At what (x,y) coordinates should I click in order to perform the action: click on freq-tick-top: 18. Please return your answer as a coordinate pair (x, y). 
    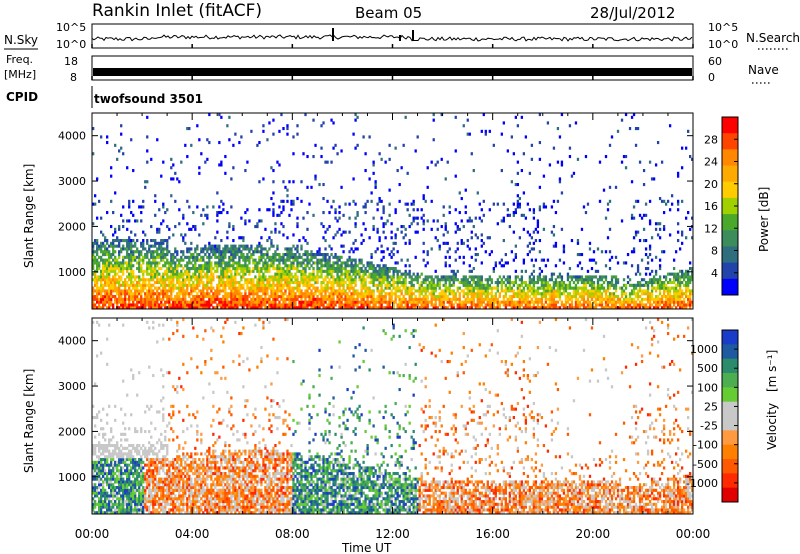
    Looking at the image, I should click on (71, 61).